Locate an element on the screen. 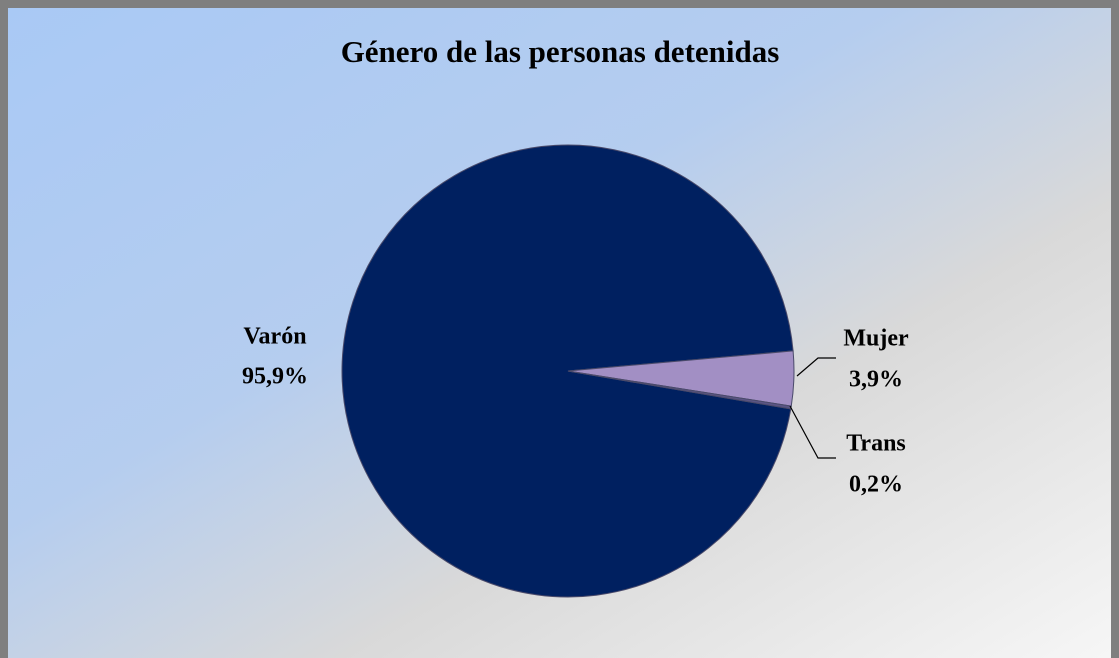 The height and width of the screenshot is (658, 1119). slice-label: Mujer is located at coordinates (876, 339).